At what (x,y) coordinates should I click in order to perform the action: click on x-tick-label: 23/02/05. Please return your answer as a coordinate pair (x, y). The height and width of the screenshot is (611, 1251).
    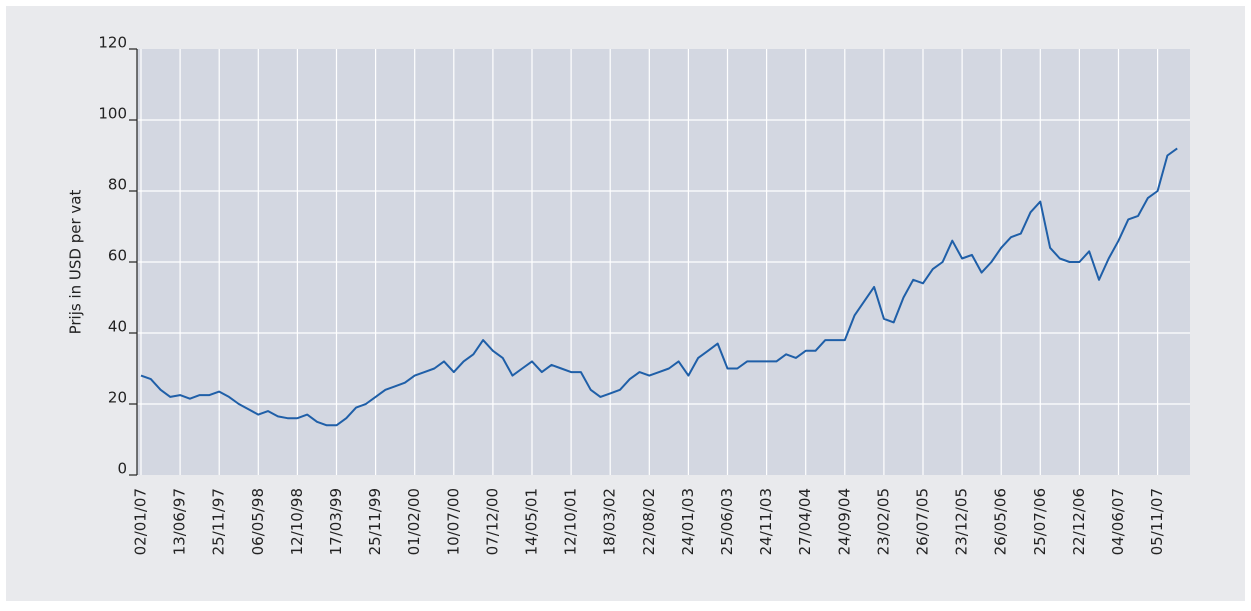
    Looking at the image, I should click on (883, 521).